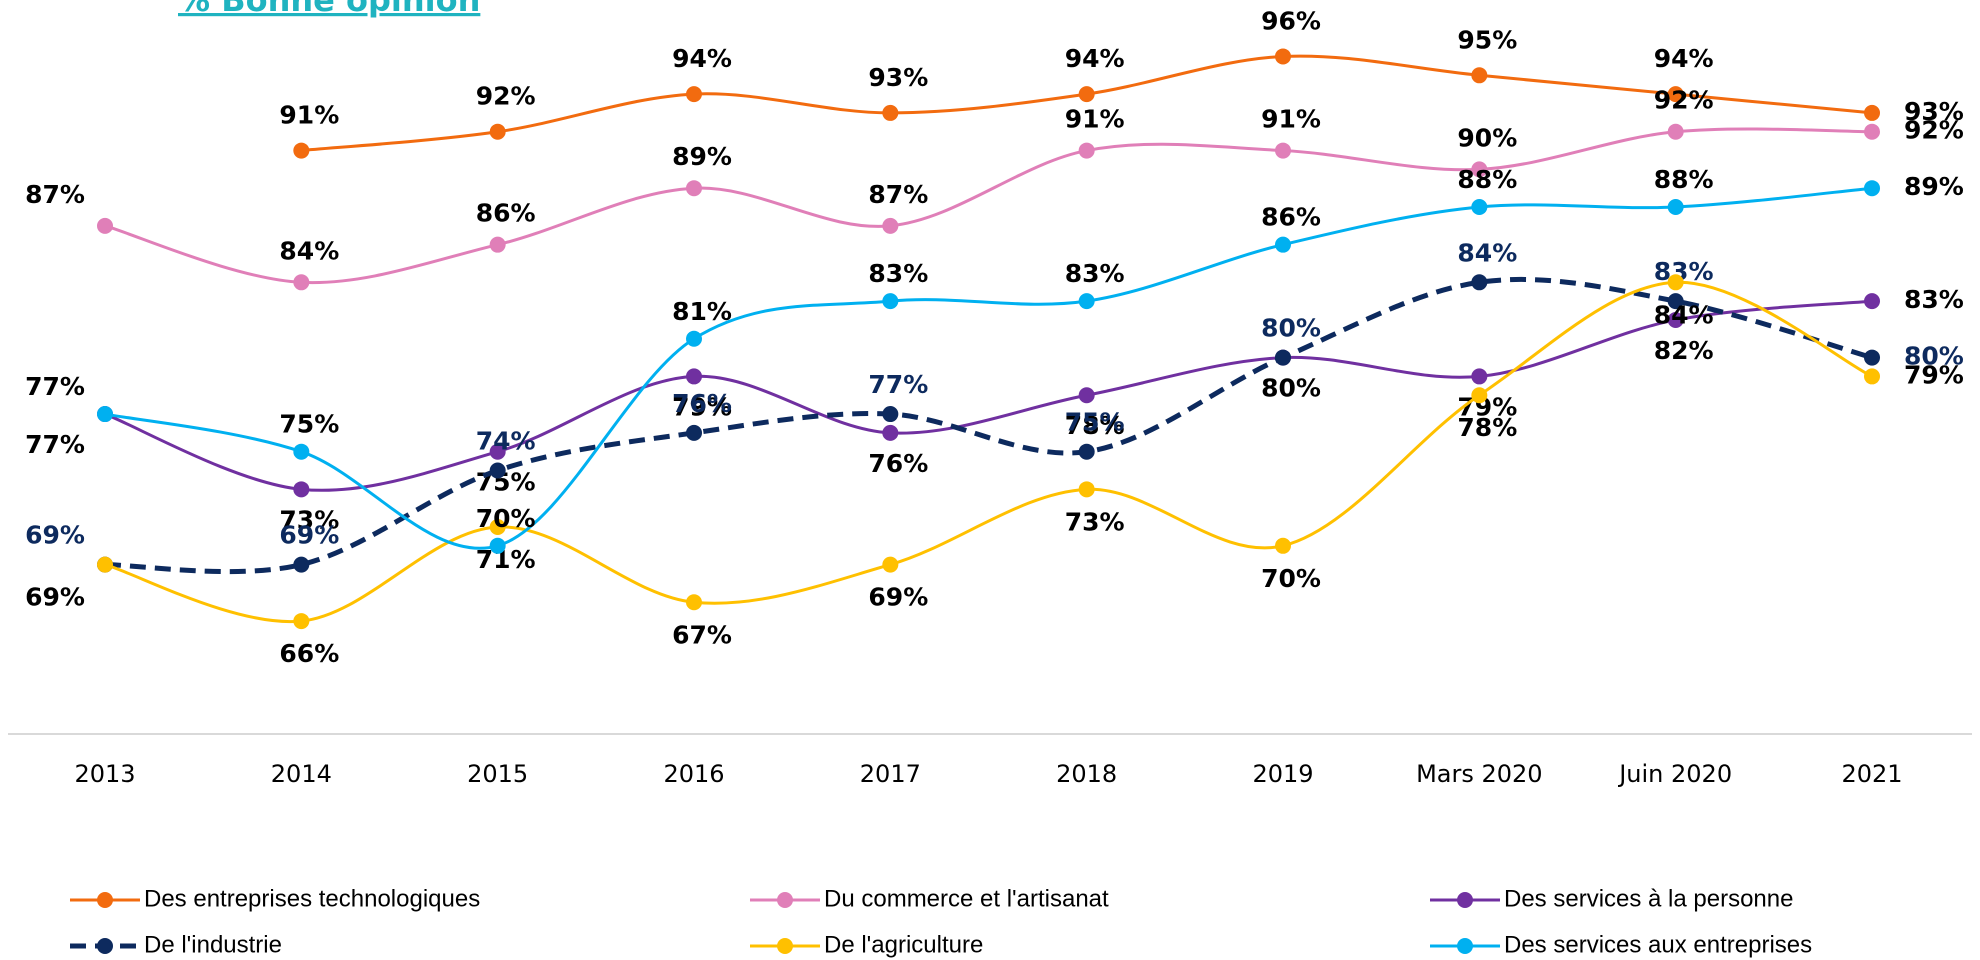  I want to click on series-line, so click(988, 206).